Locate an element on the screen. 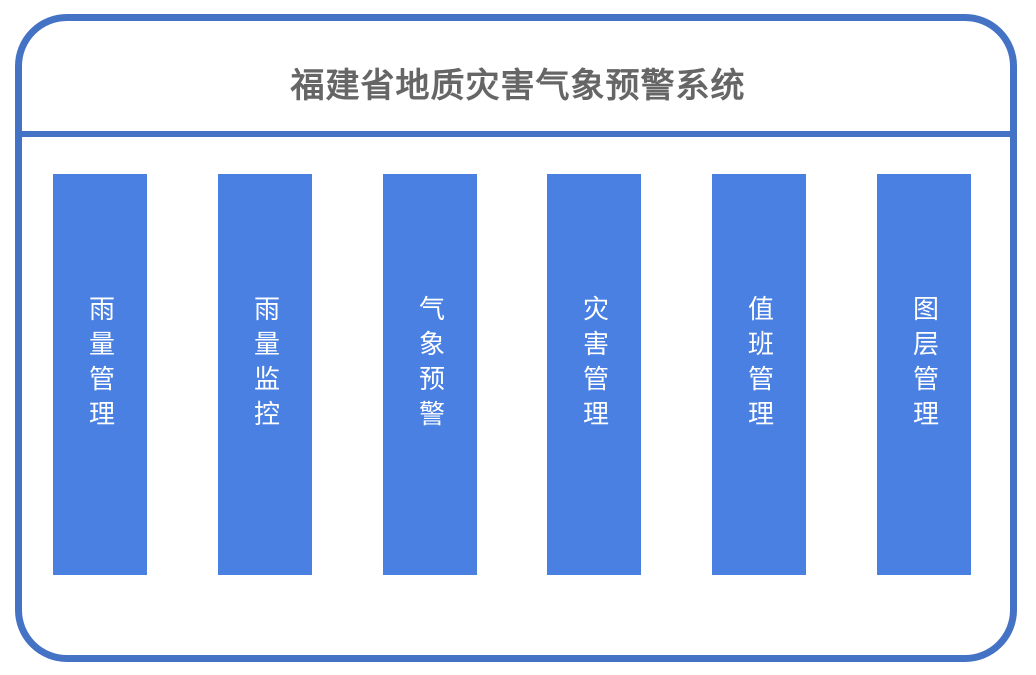  module-weather-warning: 气象预警 is located at coordinates (430, 374).